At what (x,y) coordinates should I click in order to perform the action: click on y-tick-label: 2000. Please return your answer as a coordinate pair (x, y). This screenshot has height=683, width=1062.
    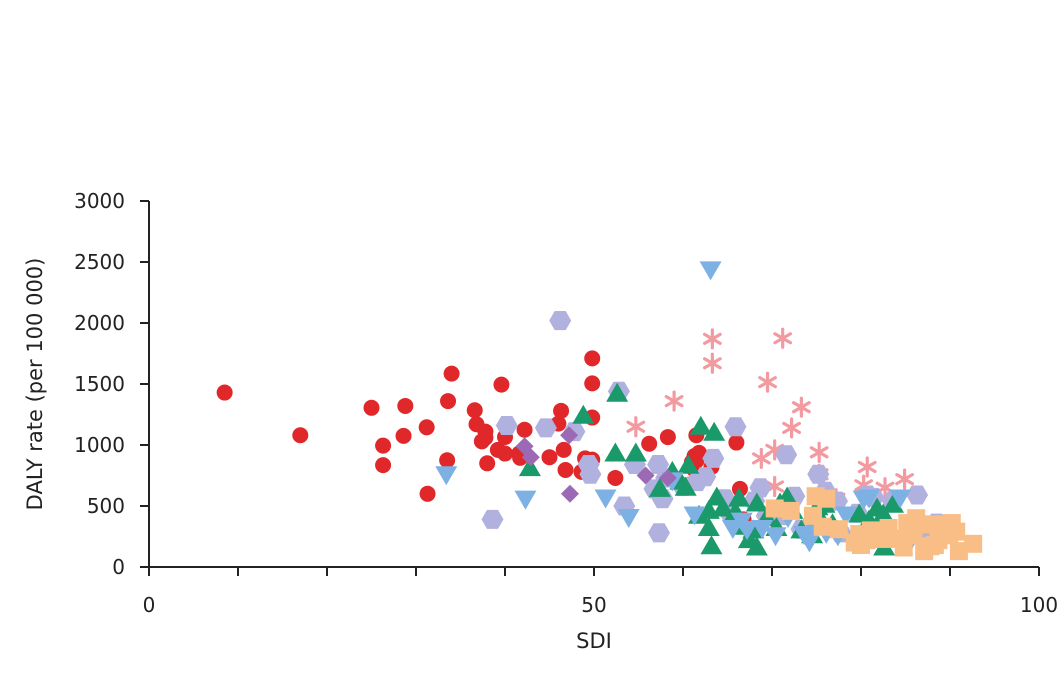
    Looking at the image, I should click on (99, 323).